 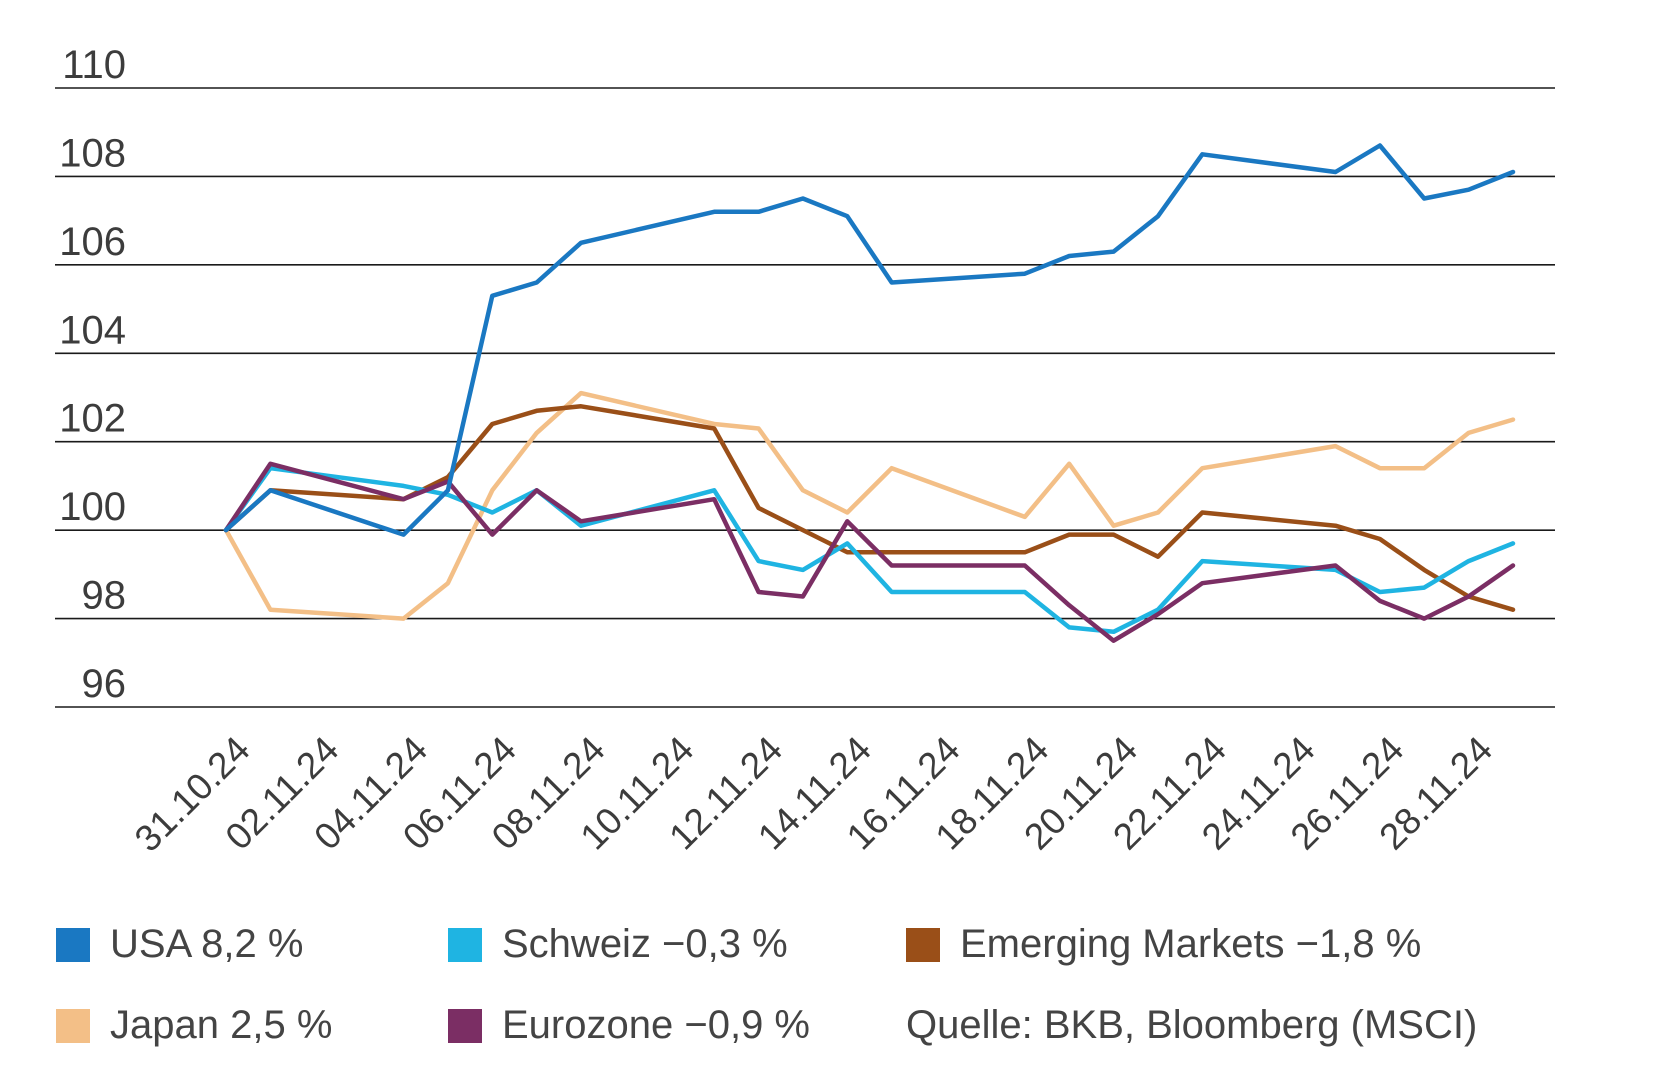 What do you see at coordinates (923, 944) in the screenshot?
I see `legend-swatch-emerging-markets` at bounding box center [923, 944].